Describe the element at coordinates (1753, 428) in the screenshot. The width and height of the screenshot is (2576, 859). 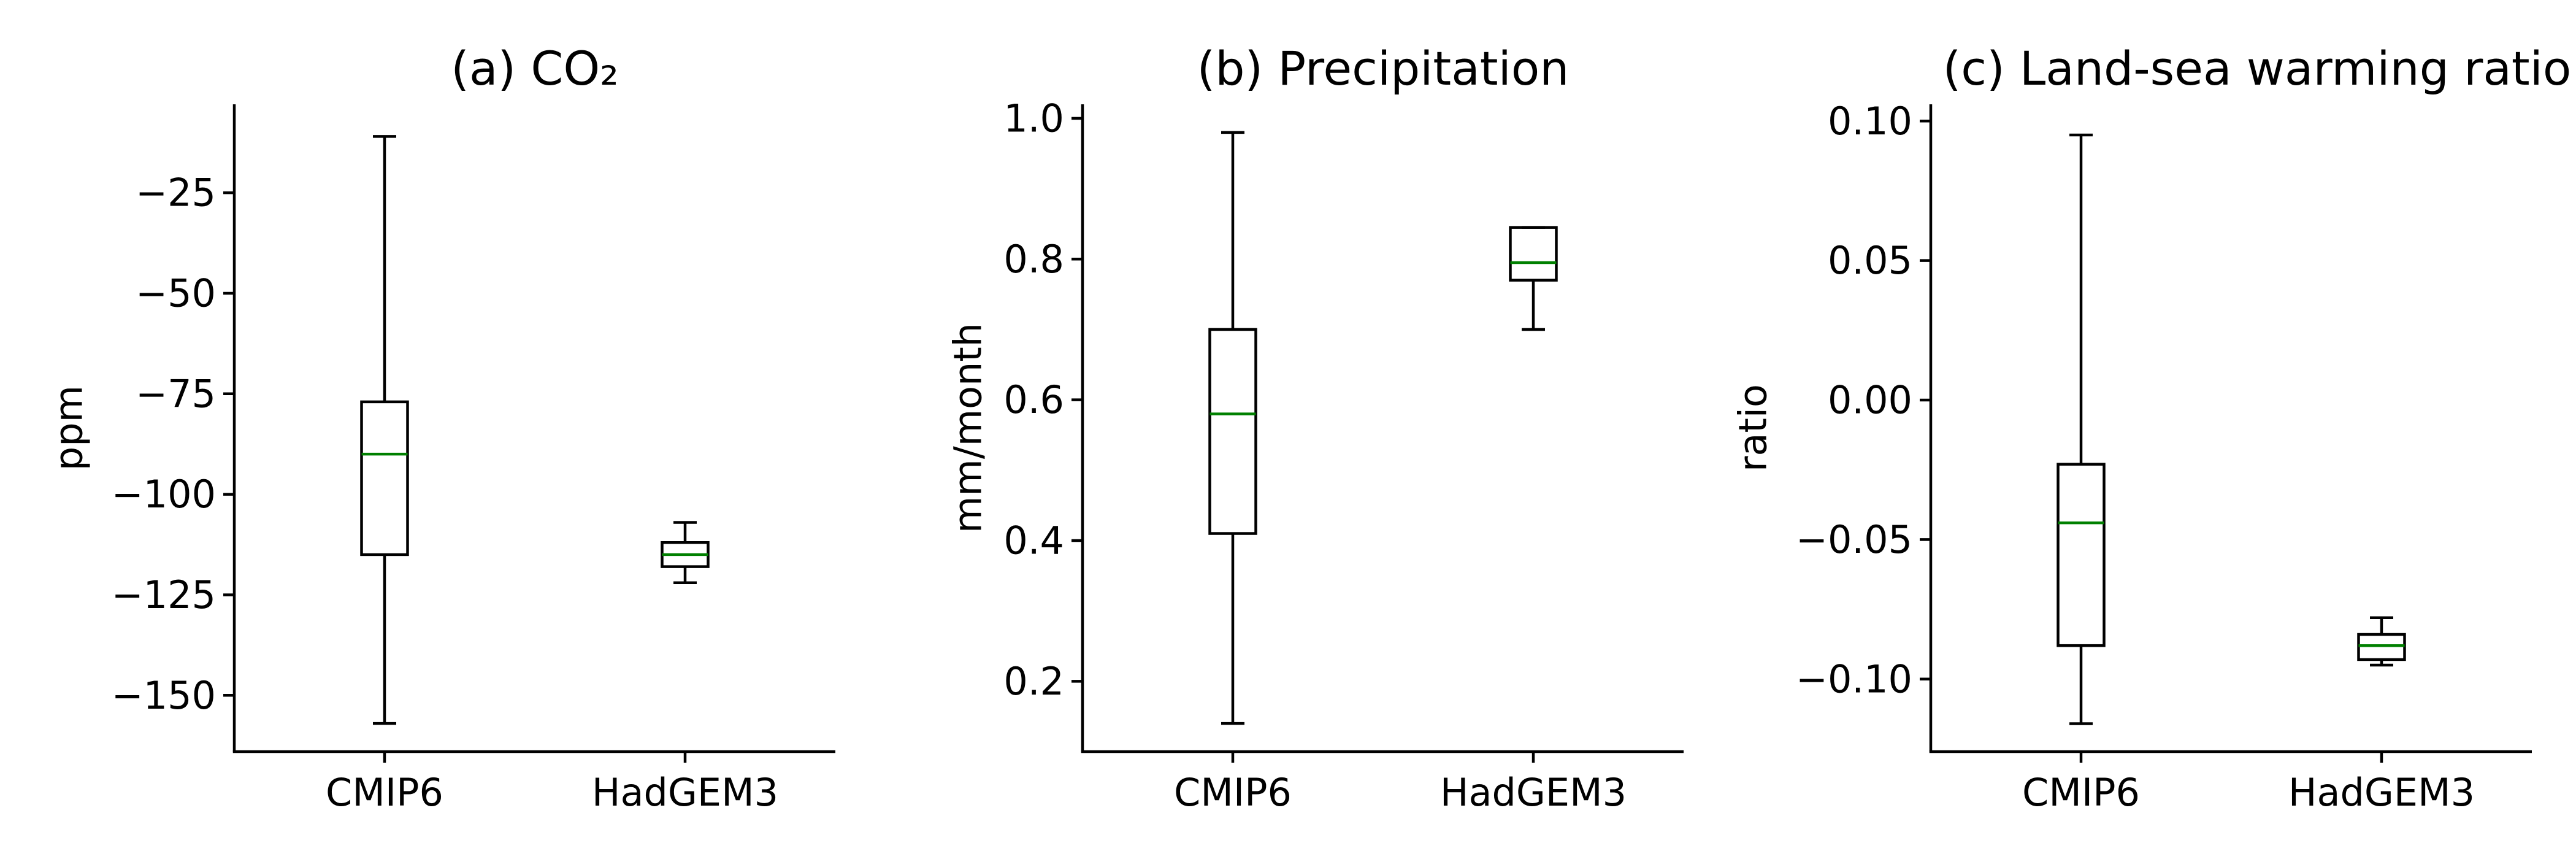
I see `y-axis-label: ratio` at that location.